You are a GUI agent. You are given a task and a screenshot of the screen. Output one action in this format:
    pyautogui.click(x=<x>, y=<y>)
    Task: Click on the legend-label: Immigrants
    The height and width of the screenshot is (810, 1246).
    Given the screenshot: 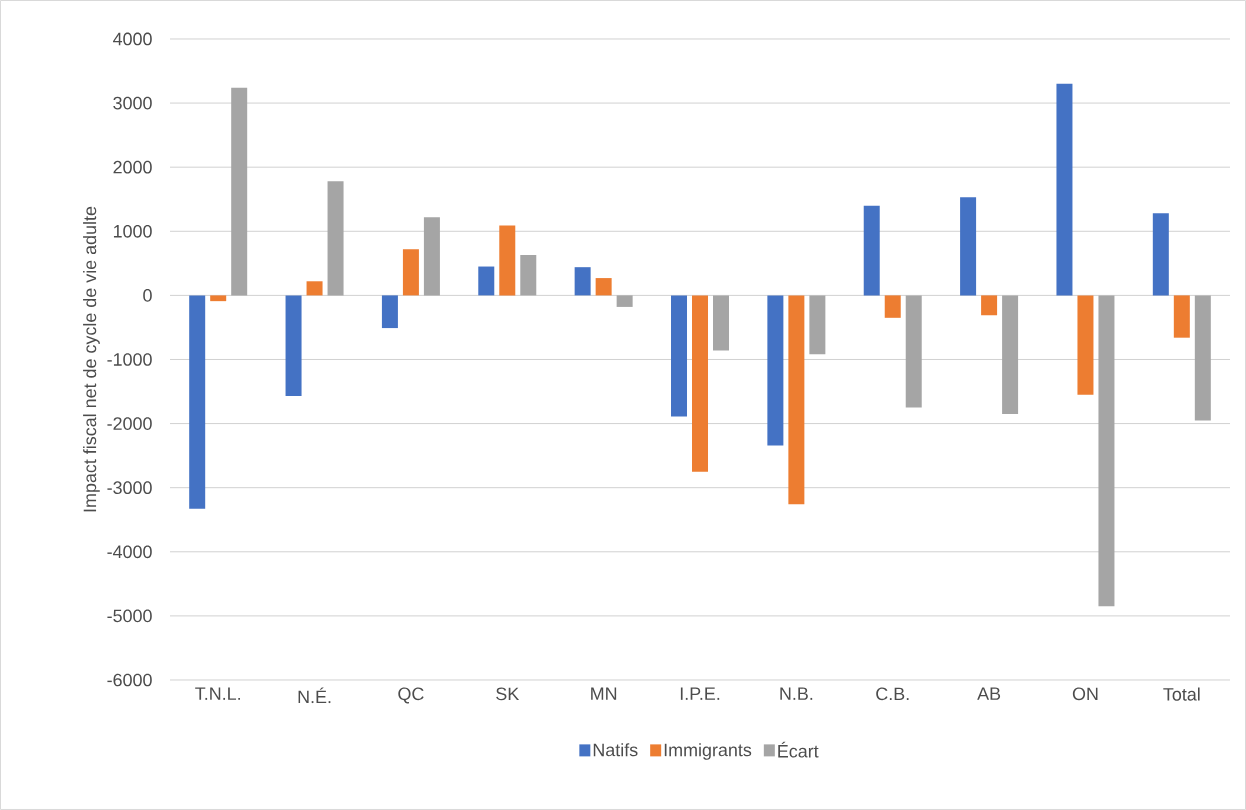 What is the action you would take?
    pyautogui.click(x=708, y=751)
    